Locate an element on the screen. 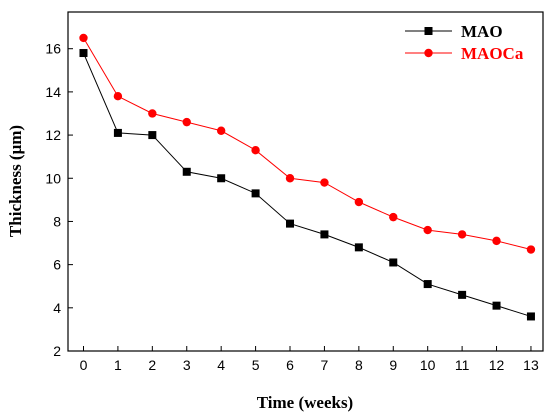 This screenshot has height=417, width=550. y-axis: 2 4 6 8 10 12 14 16 is located at coordinates (59, 200).